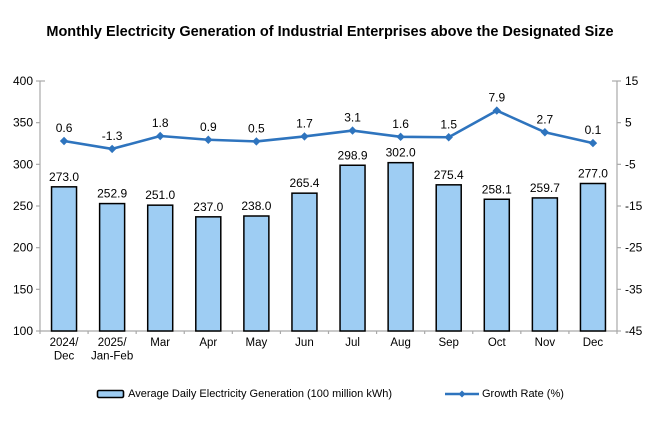 The width and height of the screenshot is (660, 440). I want to click on line-value-label: 1.8, so click(160, 123).